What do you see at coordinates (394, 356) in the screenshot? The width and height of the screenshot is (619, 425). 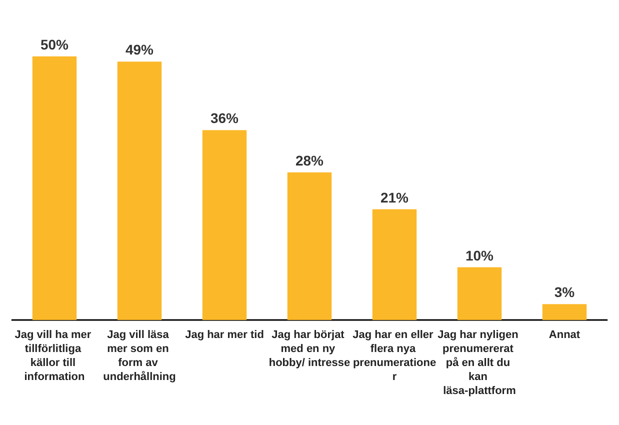 I see `x-tick-label: Jag har en eller flera nya prenumerationer` at bounding box center [394, 356].